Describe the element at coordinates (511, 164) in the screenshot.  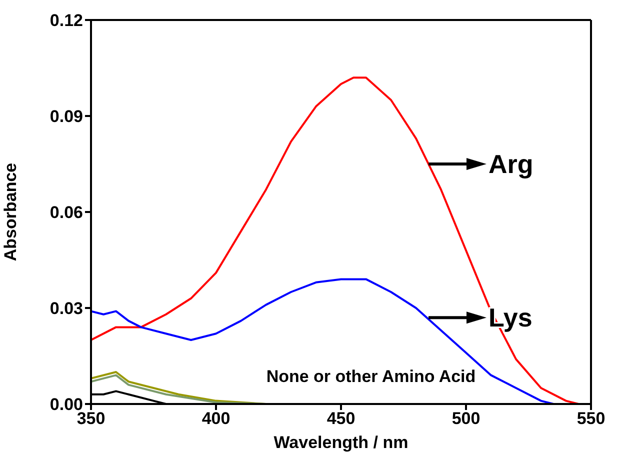
I see `annotation: Arg` at that location.